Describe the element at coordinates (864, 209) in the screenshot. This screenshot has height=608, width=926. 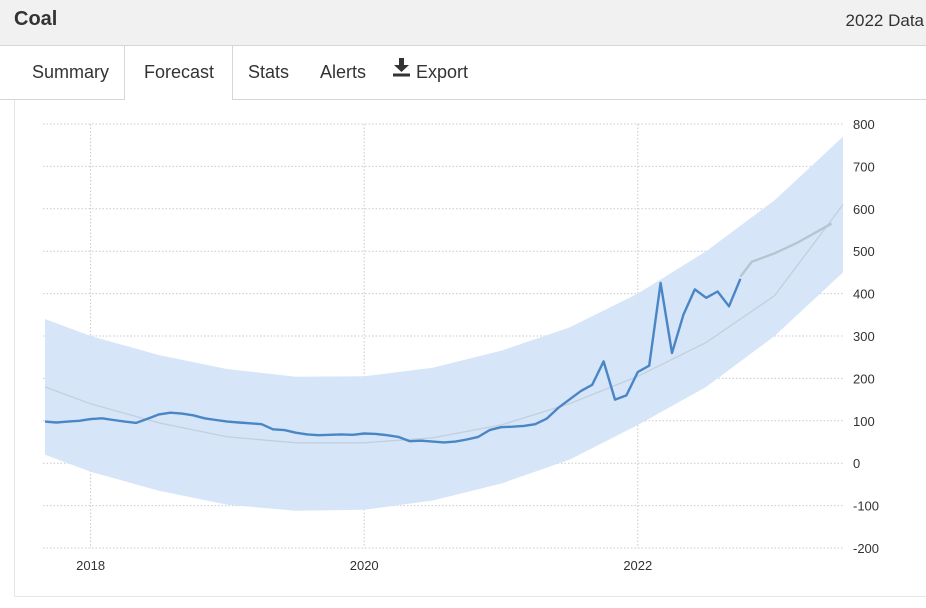
I see `y-tick-label: 600` at that location.